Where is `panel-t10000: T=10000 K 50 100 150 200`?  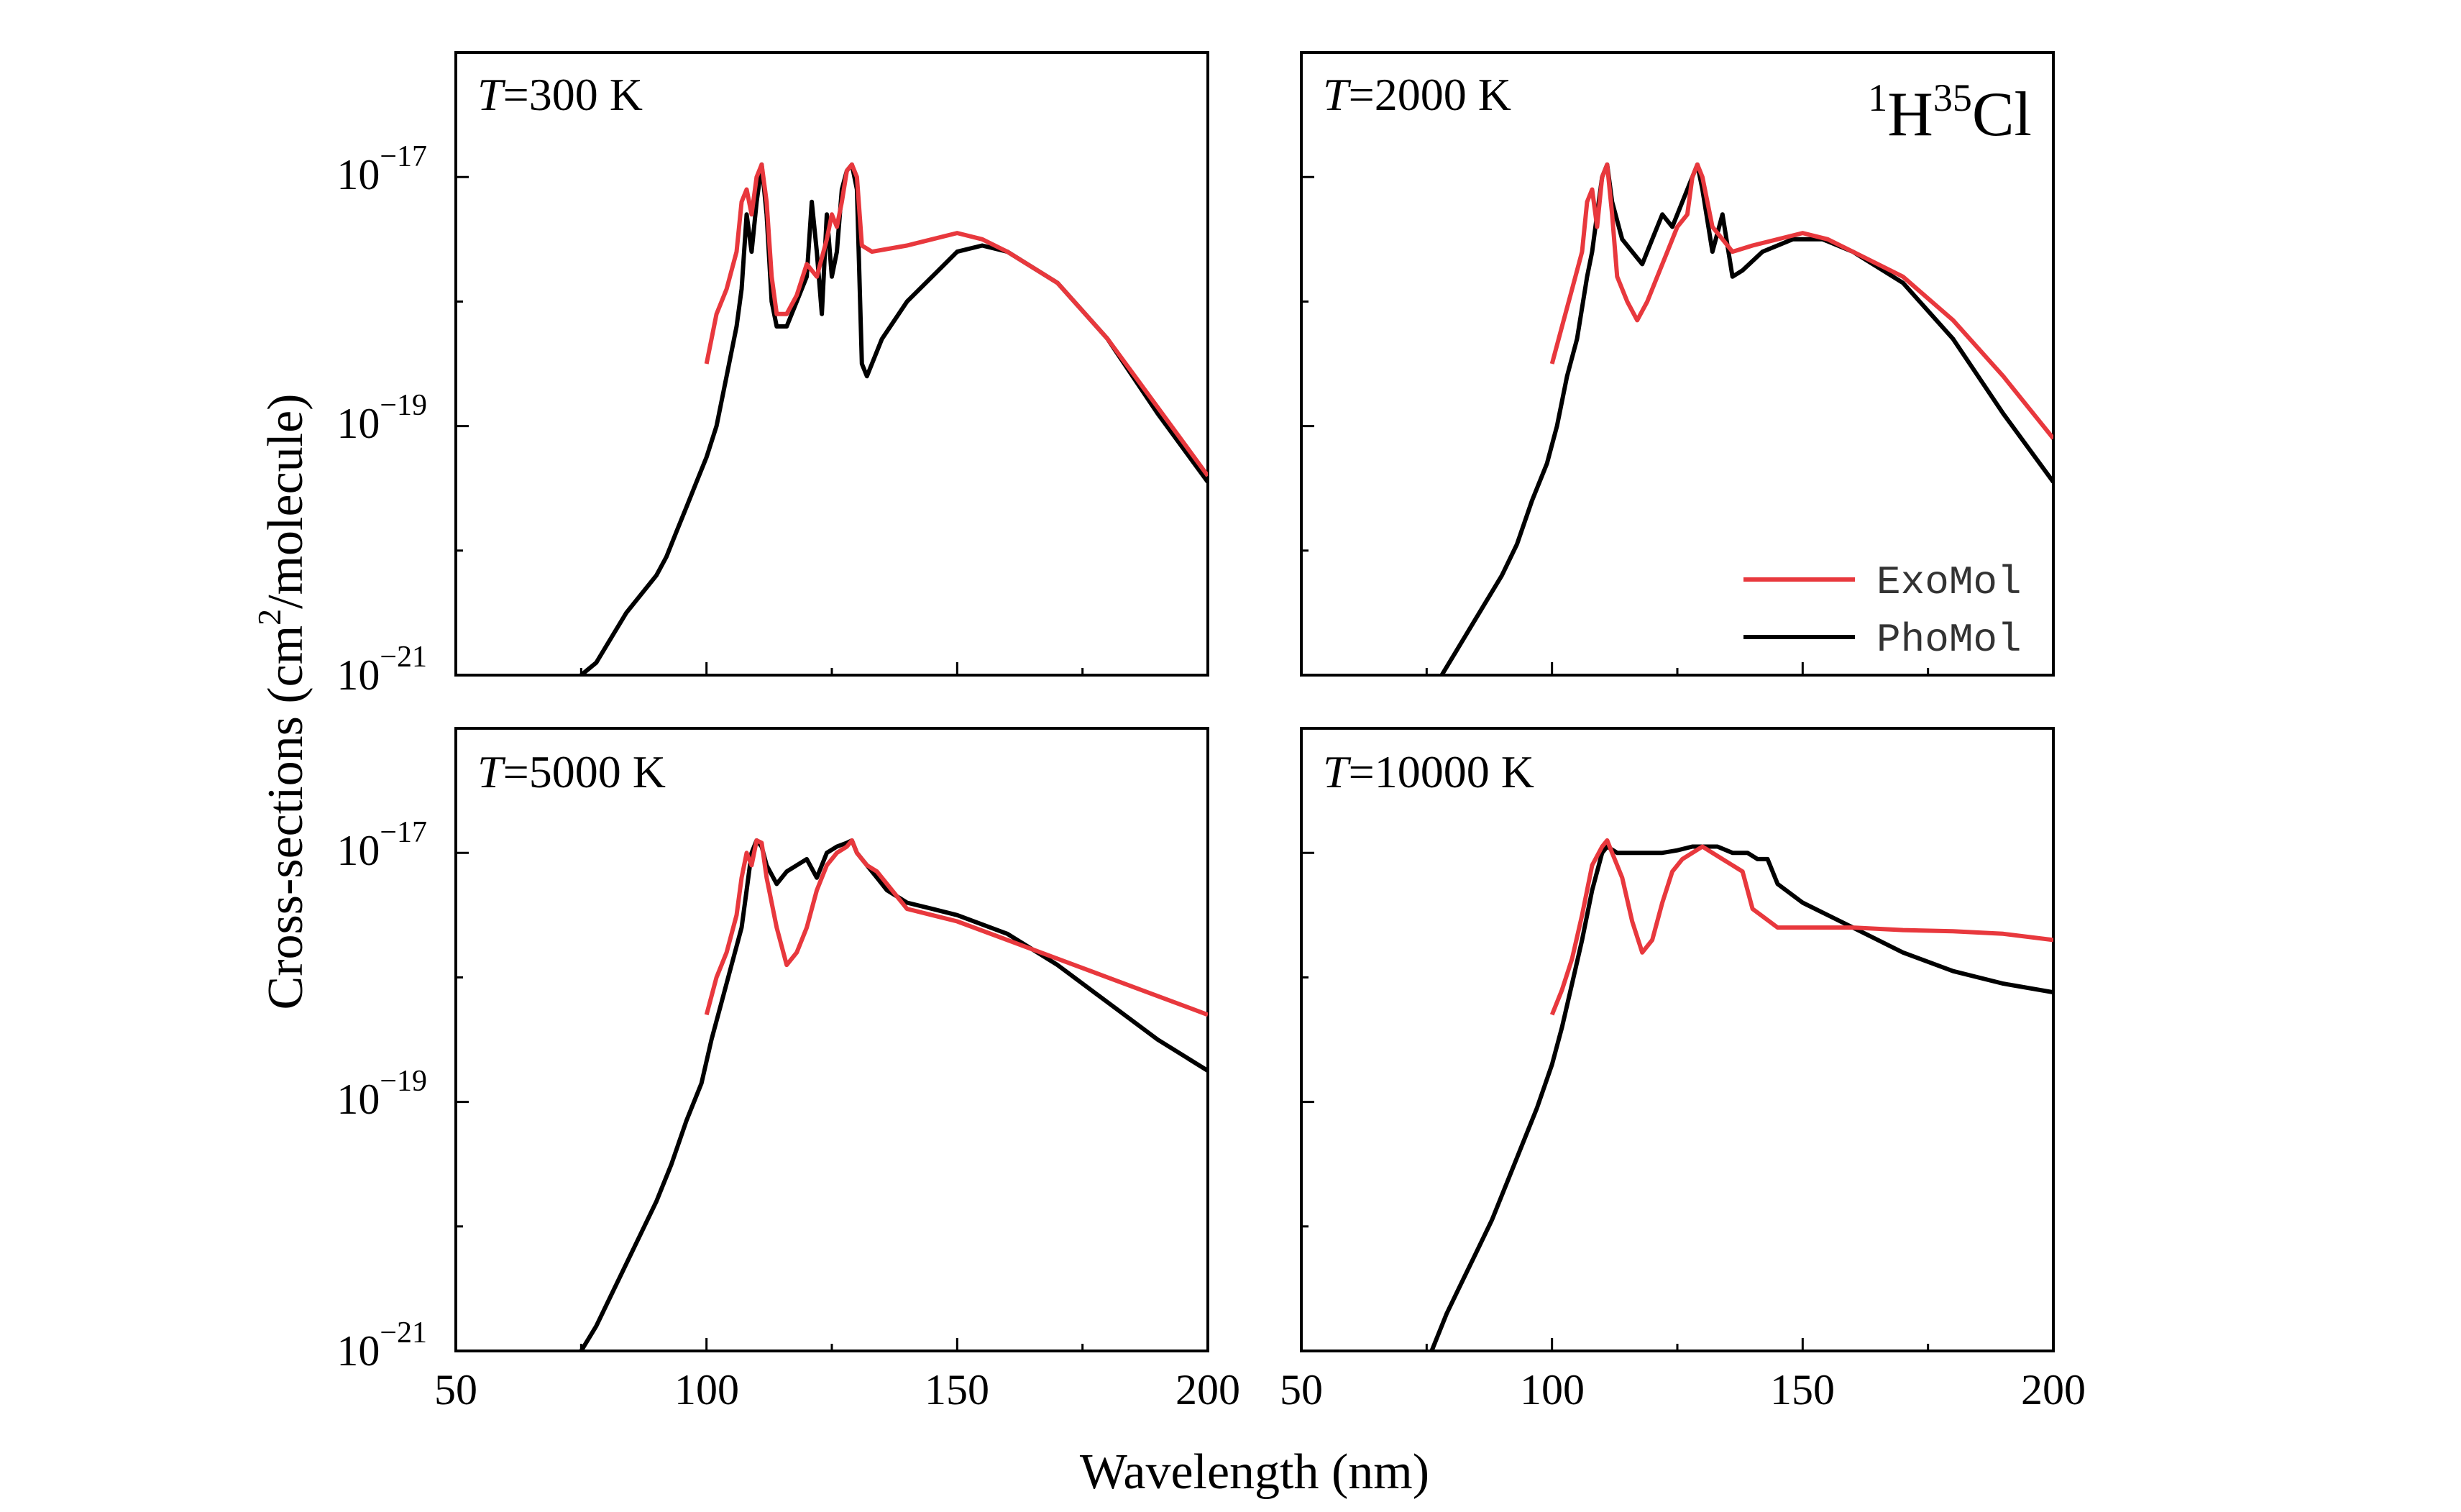 panel-t10000: T=10000 K 50 100 150 200 is located at coordinates (1683, 1070).